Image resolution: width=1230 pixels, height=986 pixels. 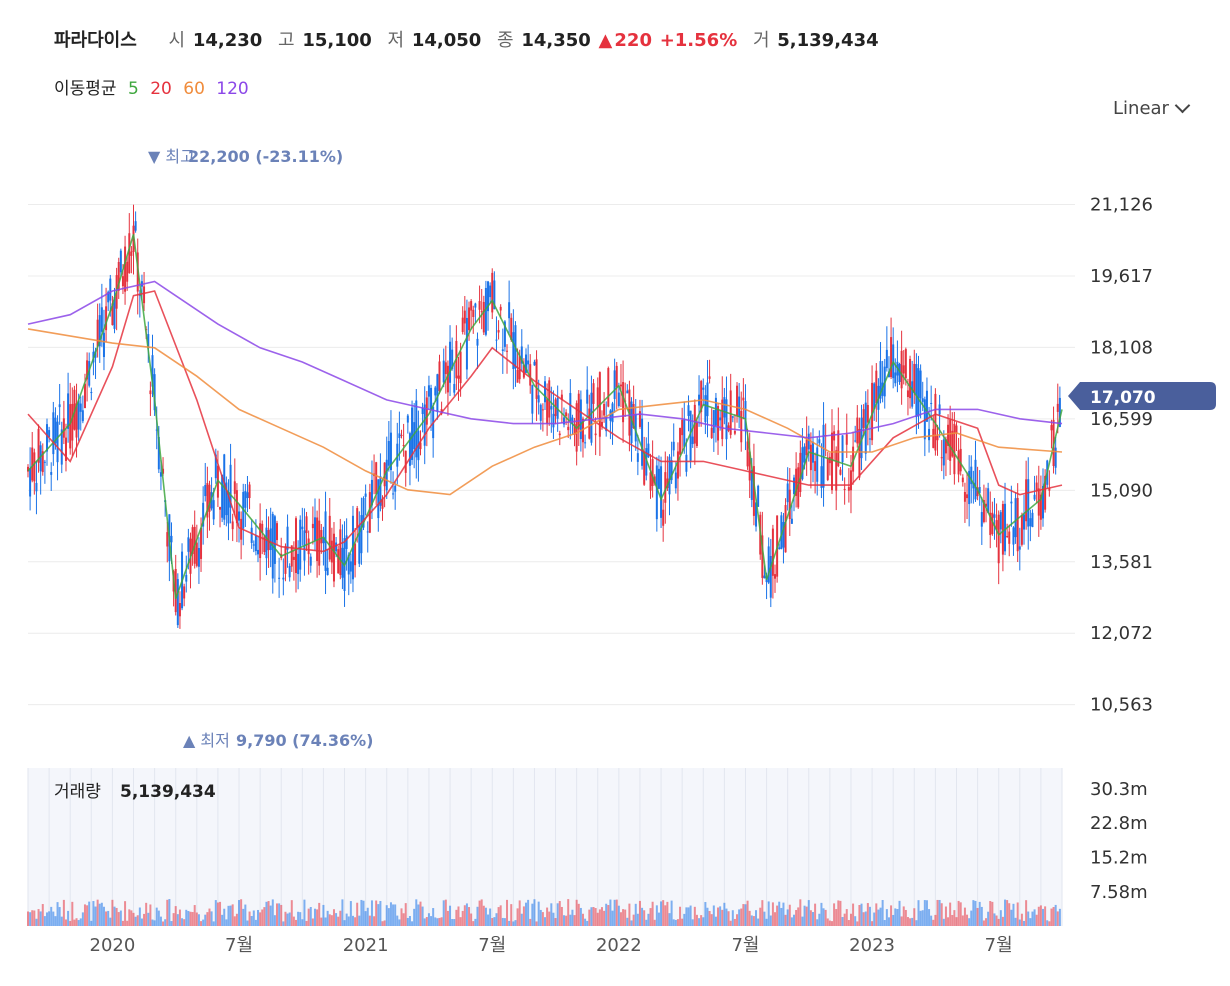 What do you see at coordinates (761, 40) in the screenshot?
I see `volume-label: 거` at bounding box center [761, 40].